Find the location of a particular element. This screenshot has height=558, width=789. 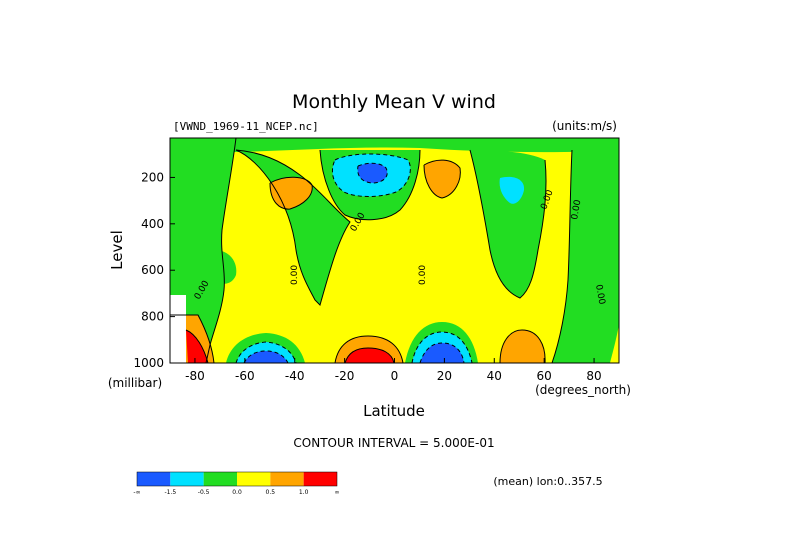

colorbar-tick-label: -1.5 is located at coordinates (170, 492).